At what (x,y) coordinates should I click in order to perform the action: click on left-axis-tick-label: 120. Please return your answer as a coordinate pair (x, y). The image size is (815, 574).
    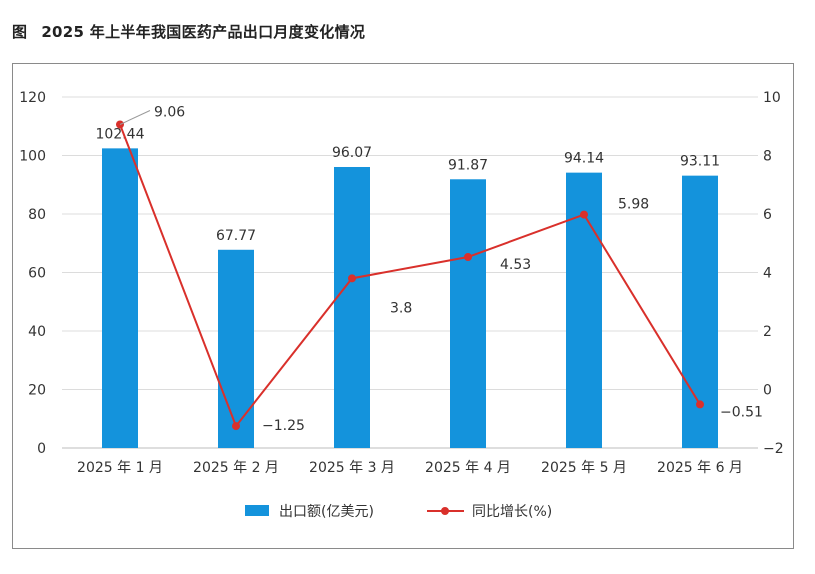
    Looking at the image, I should click on (32, 98).